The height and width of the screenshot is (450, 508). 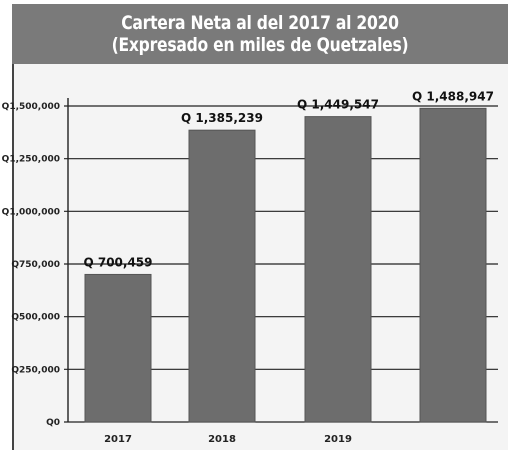 I want to click on x-tick-label: 2019, so click(x=338, y=439).